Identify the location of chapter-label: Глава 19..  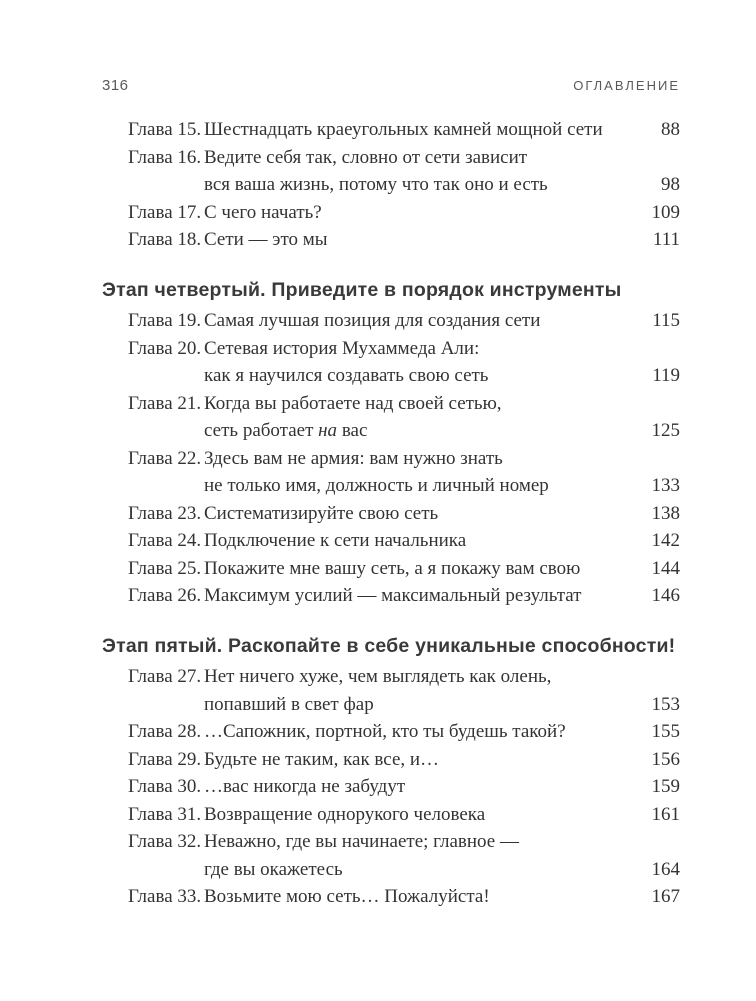
(165, 320).